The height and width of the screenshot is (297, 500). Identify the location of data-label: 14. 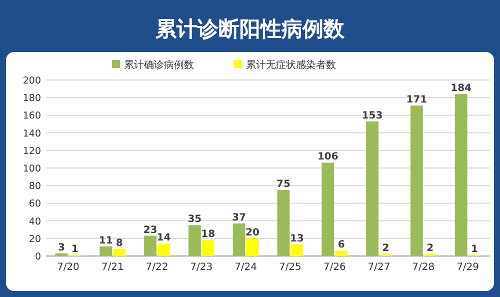
(163, 238).